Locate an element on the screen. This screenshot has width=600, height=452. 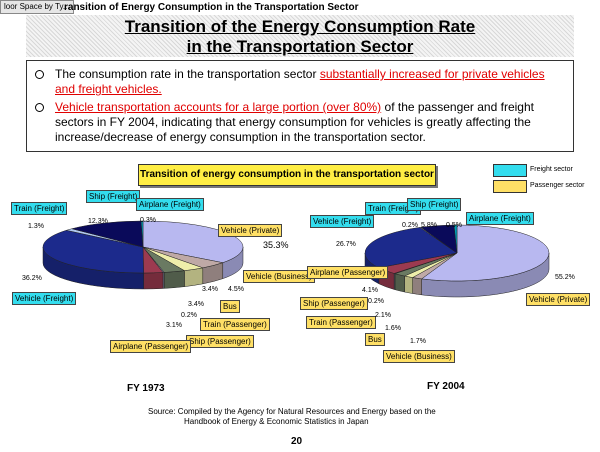
legend-freight-label: Freight sector is located at coordinates (551, 169).